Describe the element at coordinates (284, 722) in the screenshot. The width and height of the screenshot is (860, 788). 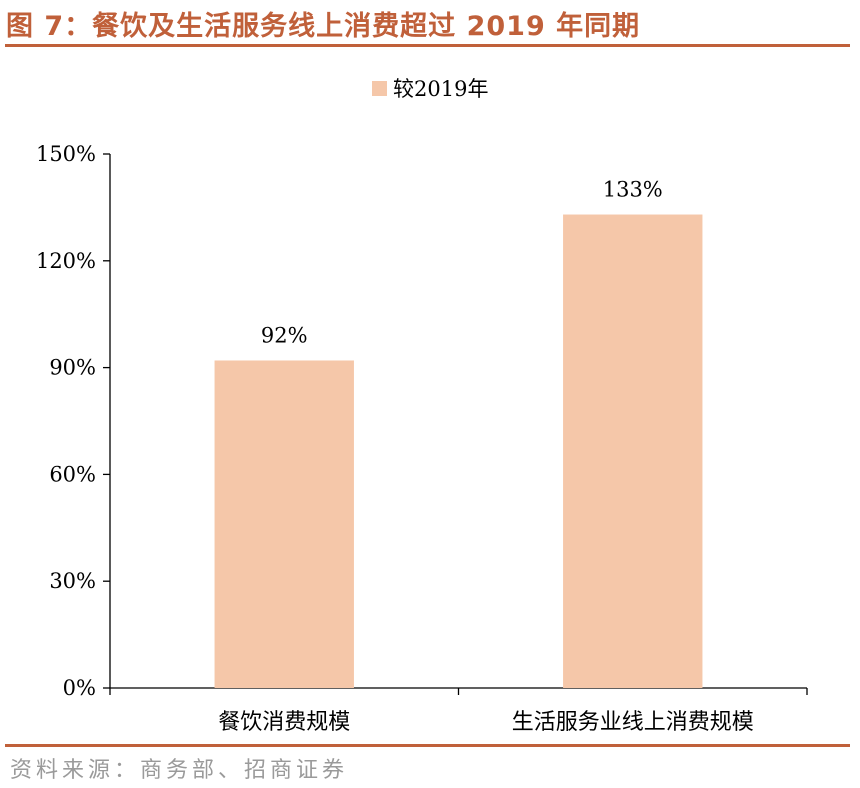
I see `category-label: 餐饮消费规模` at that location.